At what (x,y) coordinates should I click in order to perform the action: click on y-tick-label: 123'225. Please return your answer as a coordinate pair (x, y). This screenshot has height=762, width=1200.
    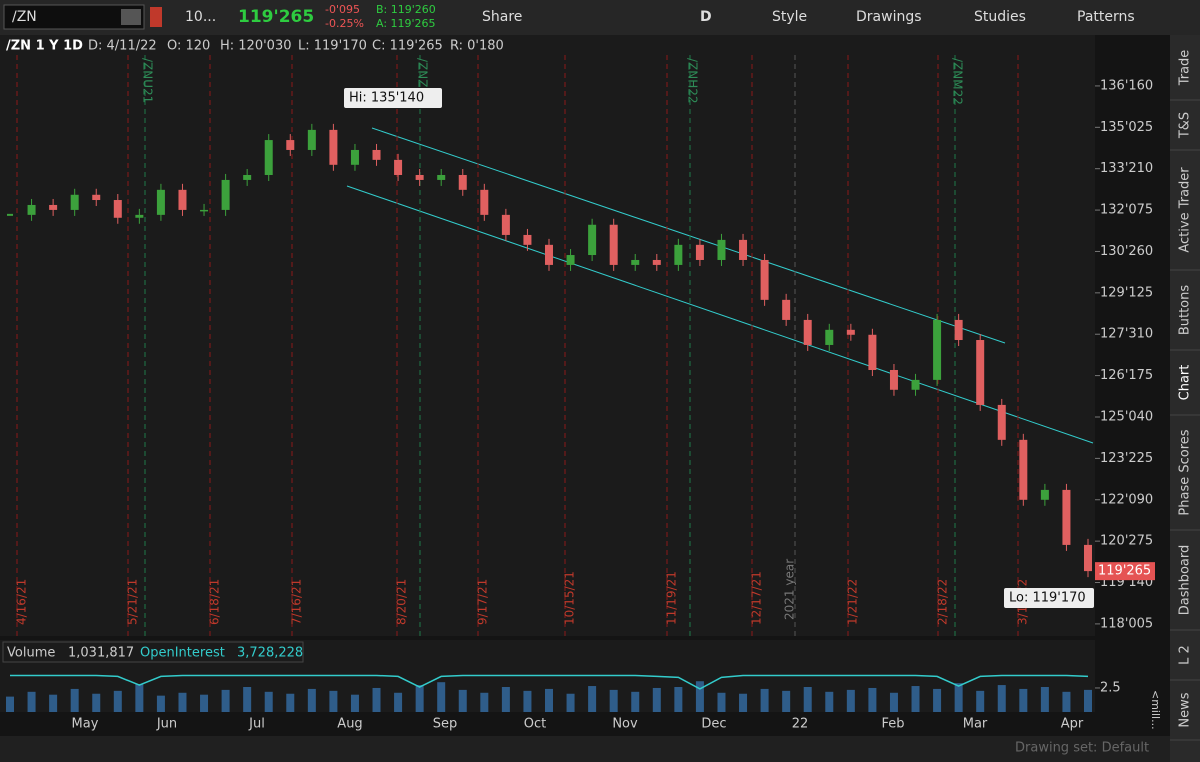
    Looking at the image, I should click on (1126, 458).